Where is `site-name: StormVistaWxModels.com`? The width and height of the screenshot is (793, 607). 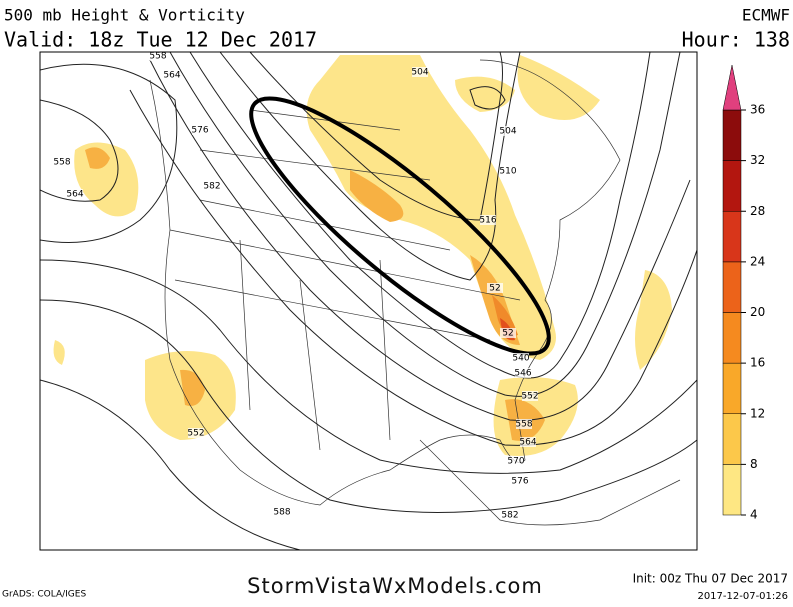 site-name: StormVistaWxModels.com is located at coordinates (395, 586).